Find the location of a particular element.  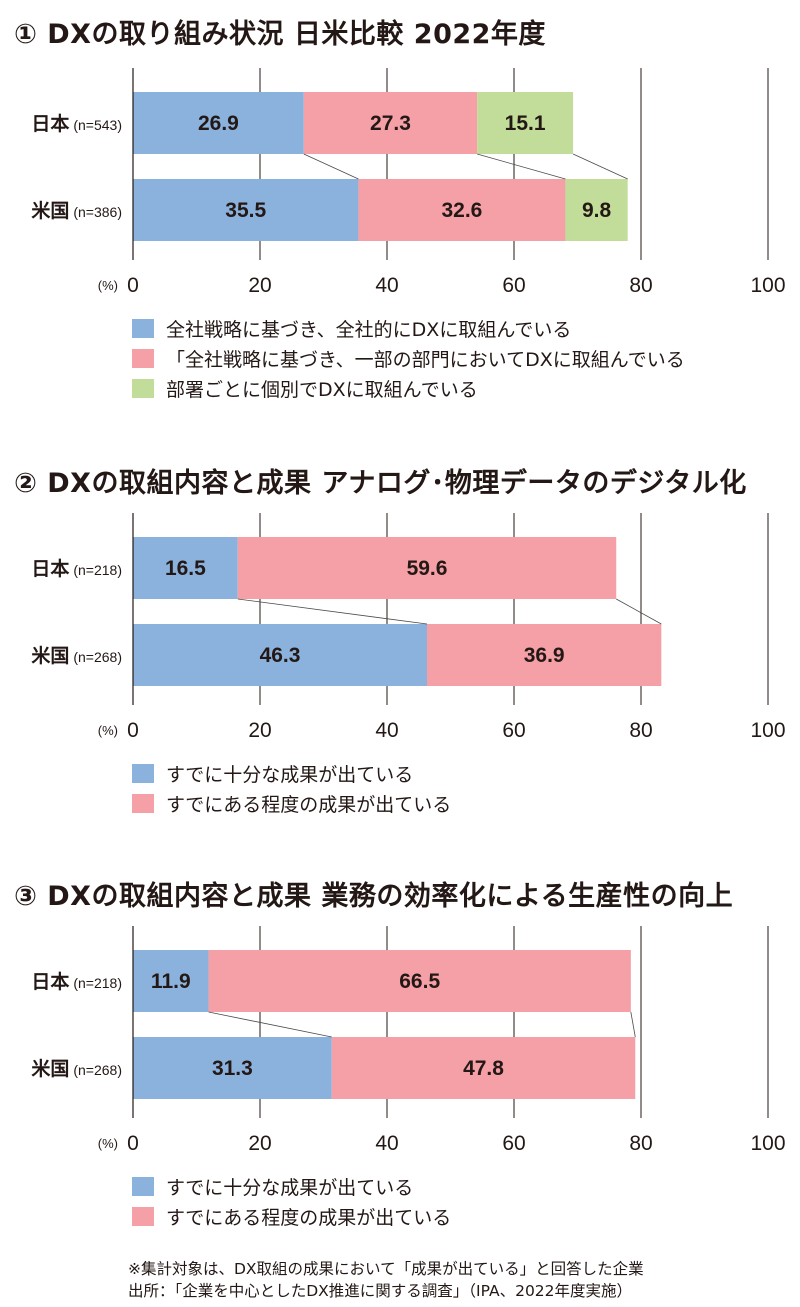

footnote-line: ※集計対象は、DX取組の成果において「成果が出ている」と回答した企業 is located at coordinates (386, 1269).